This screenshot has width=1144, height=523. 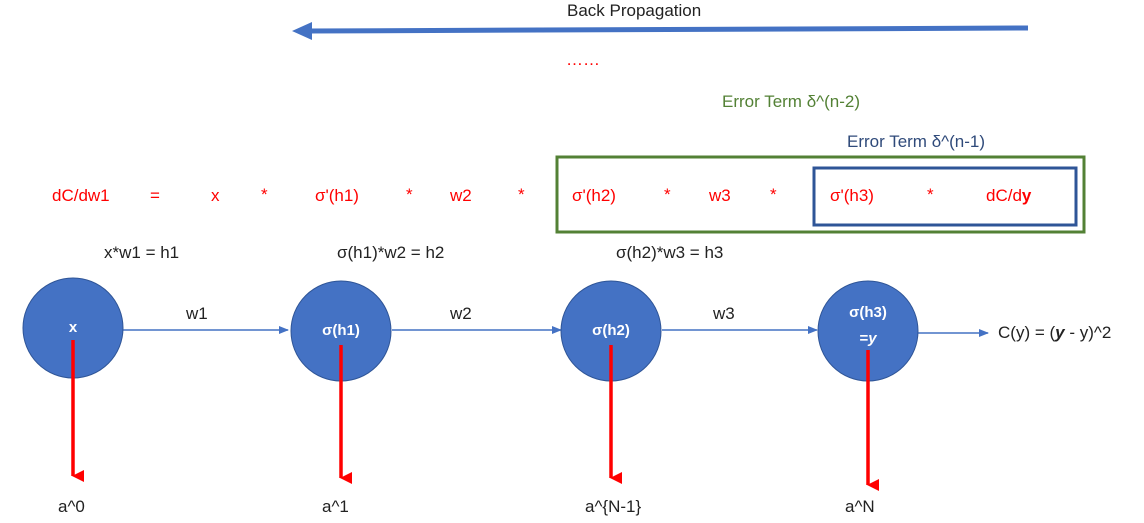 What do you see at coordinates (872, 338) in the screenshot?
I see `node-h3-output-bold: y` at bounding box center [872, 338].